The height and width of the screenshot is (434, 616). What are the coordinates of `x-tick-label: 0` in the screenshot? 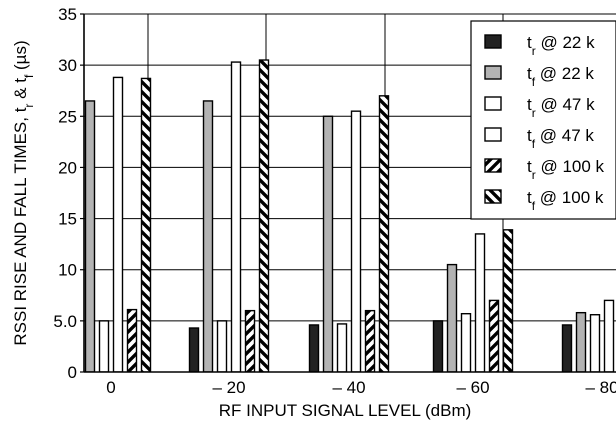 It's located at (110, 387).